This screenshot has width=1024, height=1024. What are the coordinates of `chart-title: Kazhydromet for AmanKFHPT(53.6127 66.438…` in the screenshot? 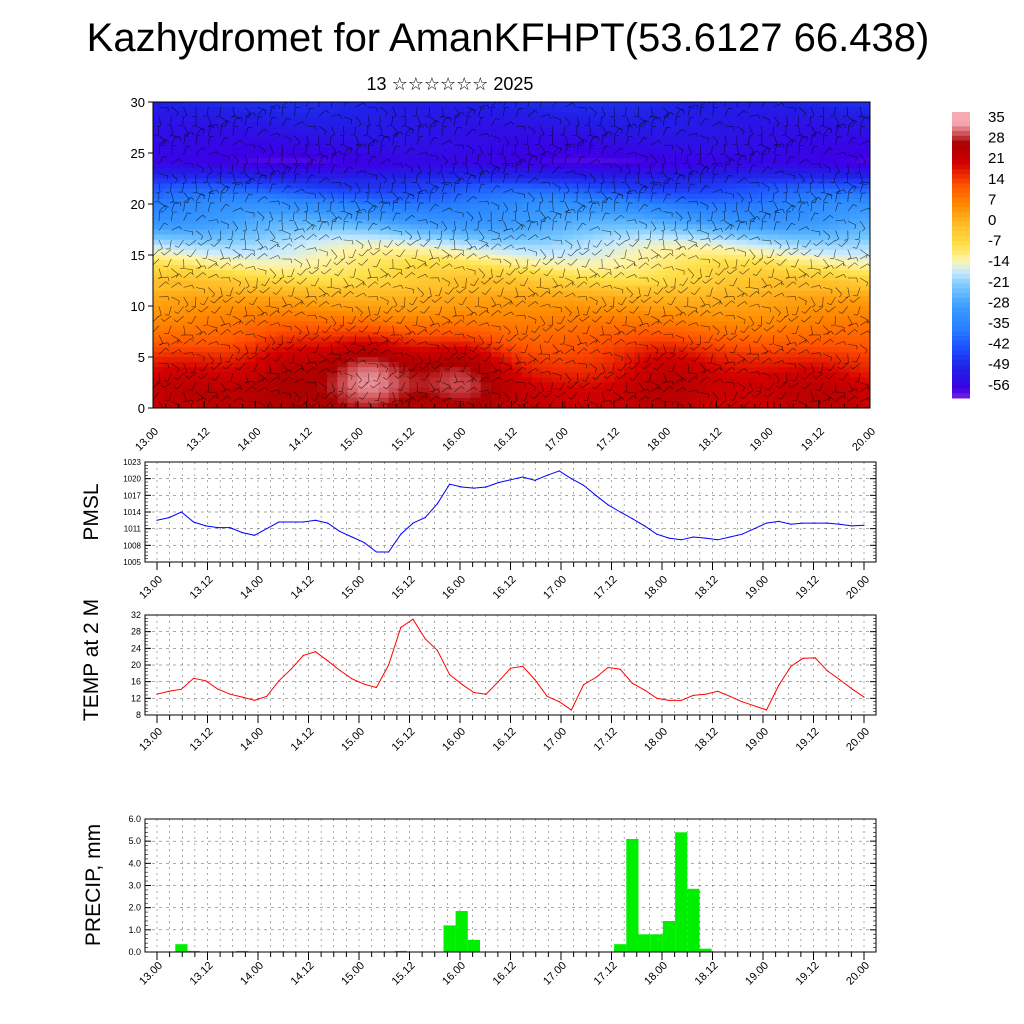 It's located at (508, 38).